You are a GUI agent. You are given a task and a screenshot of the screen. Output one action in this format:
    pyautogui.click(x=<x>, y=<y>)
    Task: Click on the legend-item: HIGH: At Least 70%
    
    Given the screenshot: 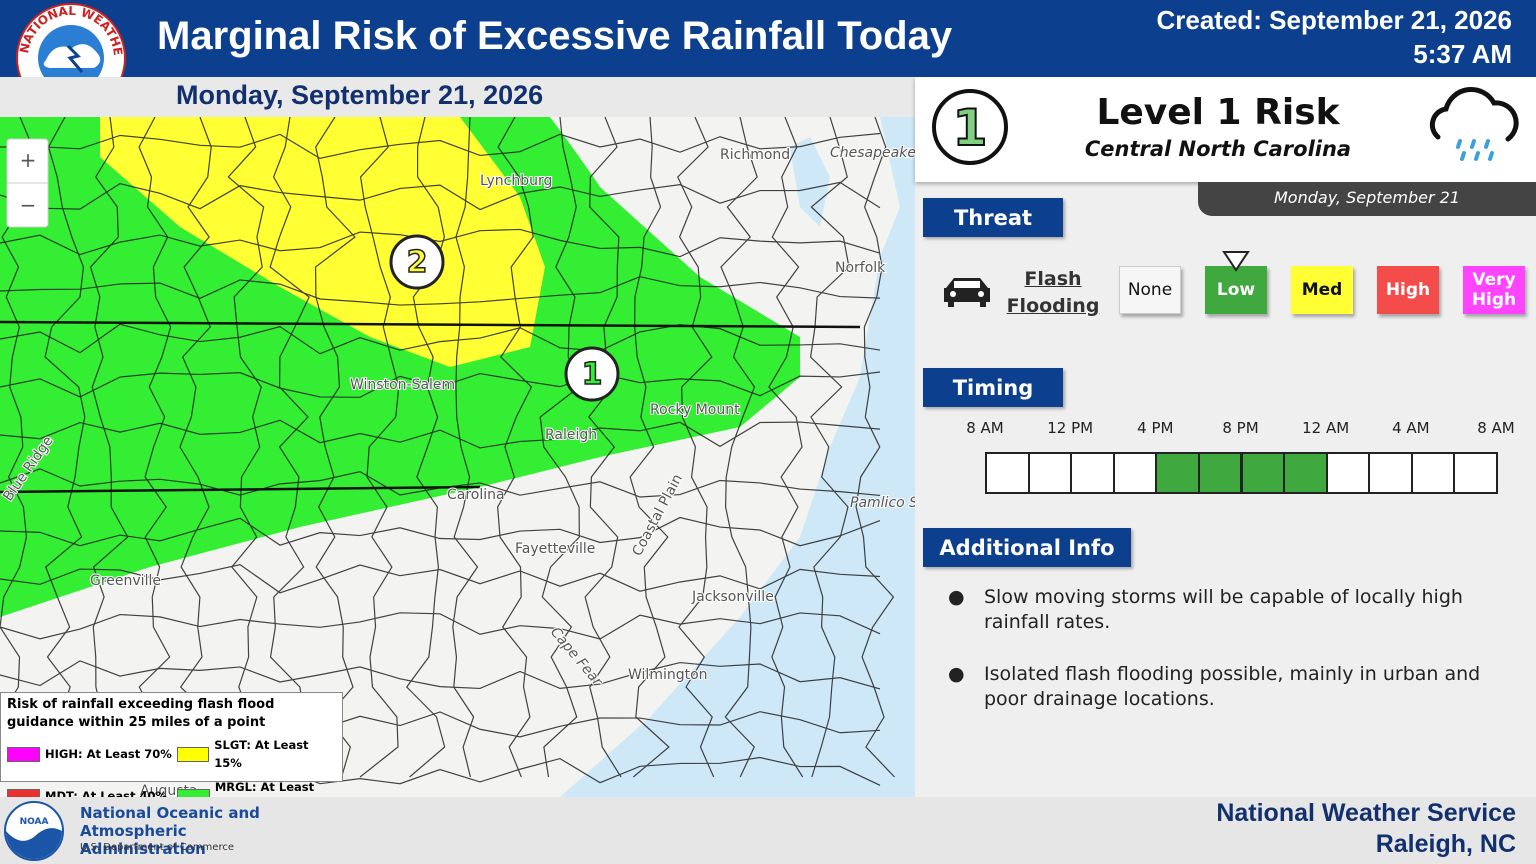 What is the action you would take?
    pyautogui.click(x=92, y=754)
    